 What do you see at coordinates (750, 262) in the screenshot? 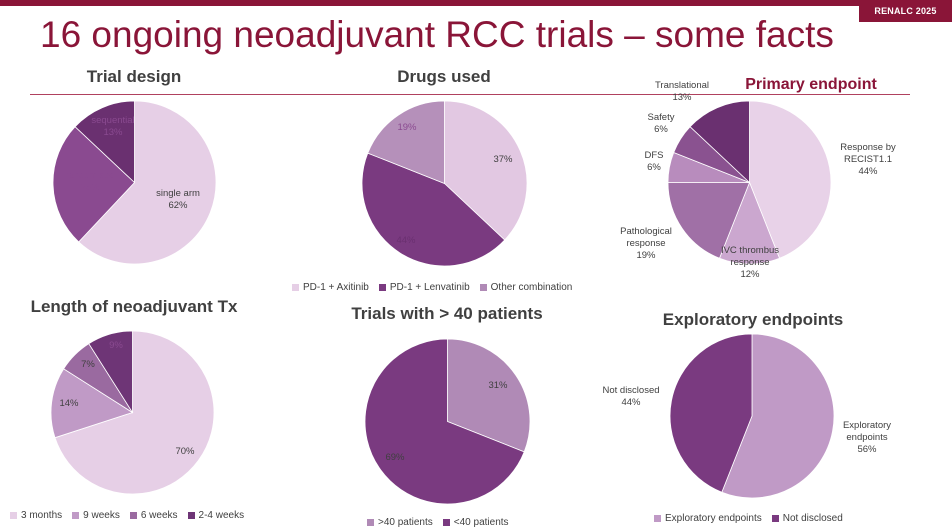
I see `label-ivc-thrombus: IVC thrombus response 12%` at bounding box center [750, 262].